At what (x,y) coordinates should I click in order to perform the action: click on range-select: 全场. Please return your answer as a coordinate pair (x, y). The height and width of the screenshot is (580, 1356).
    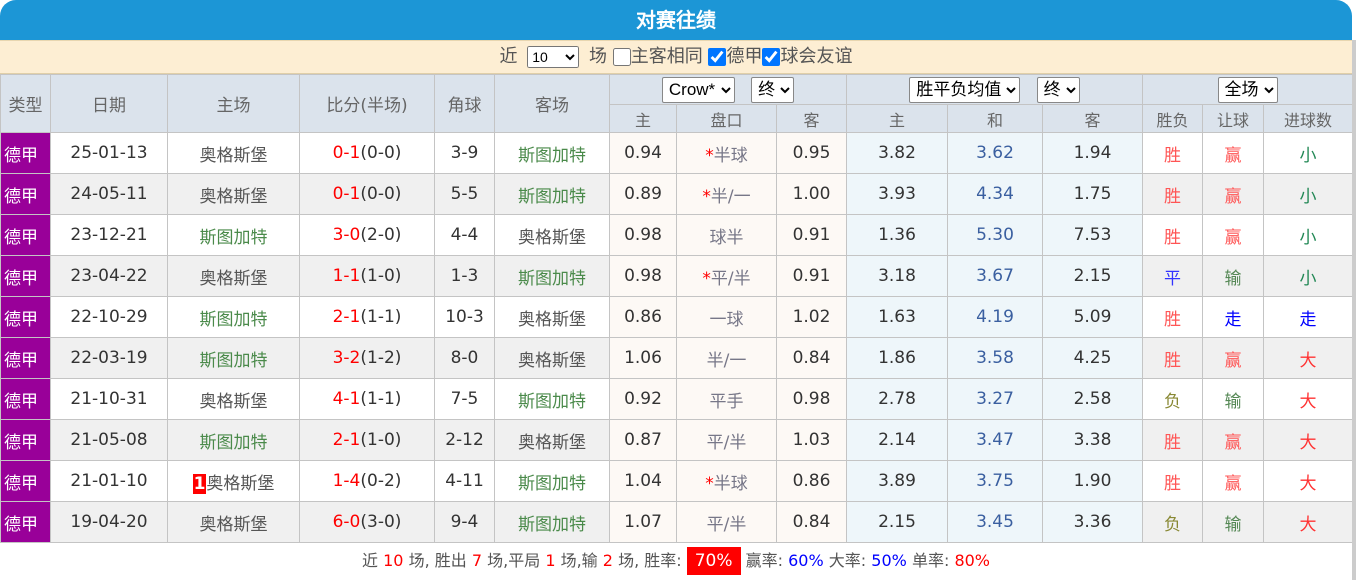
    Looking at the image, I should click on (1247, 89).